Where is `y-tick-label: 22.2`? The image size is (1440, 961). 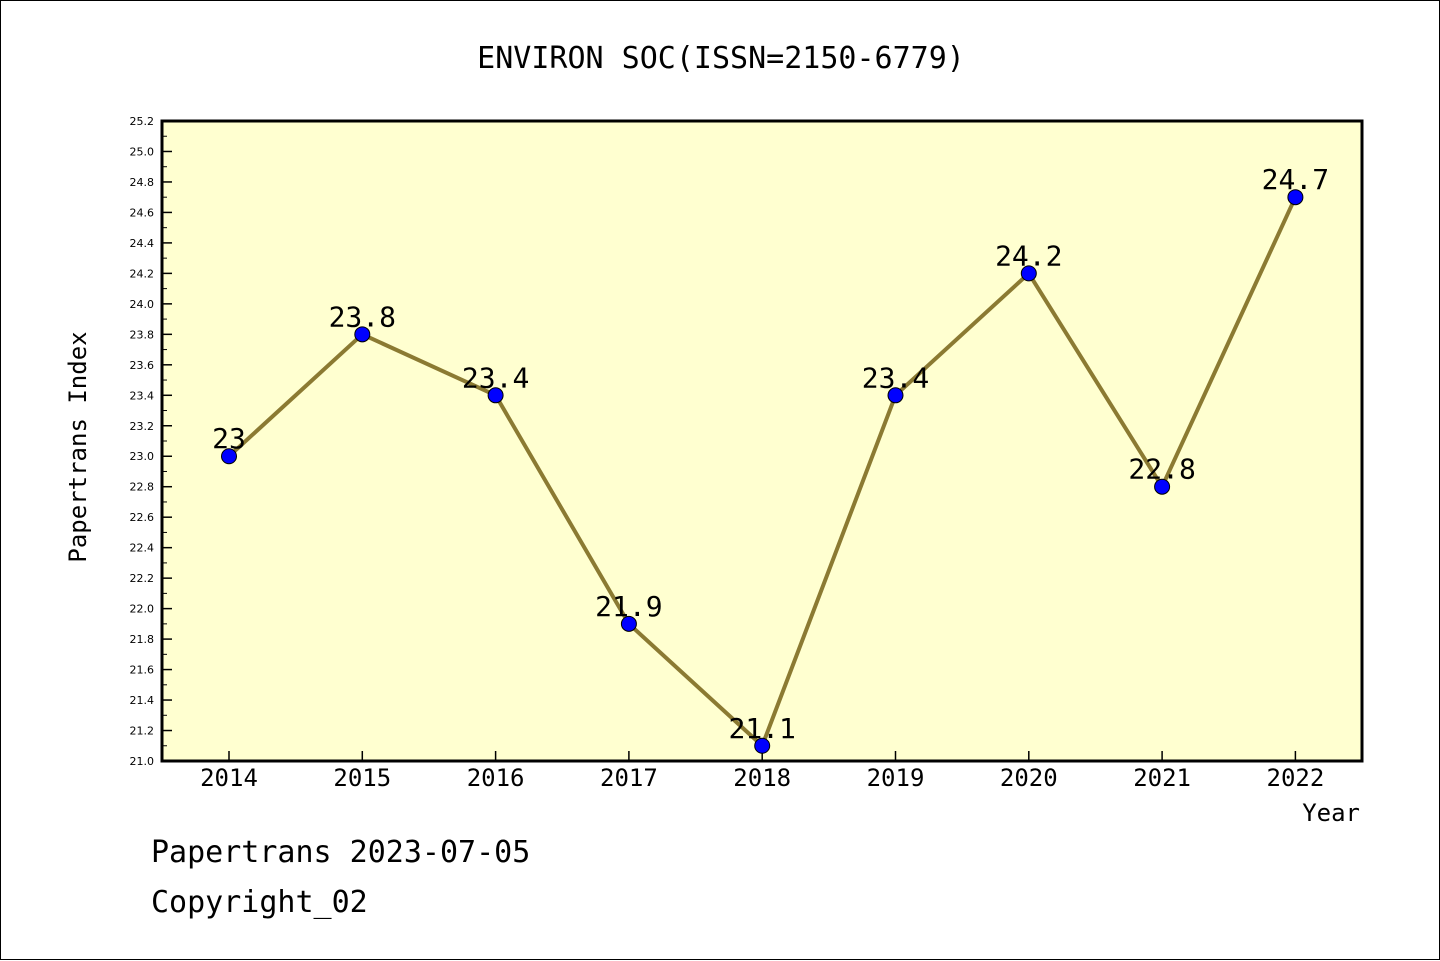 y-tick-label: 22.2 is located at coordinates (142, 578).